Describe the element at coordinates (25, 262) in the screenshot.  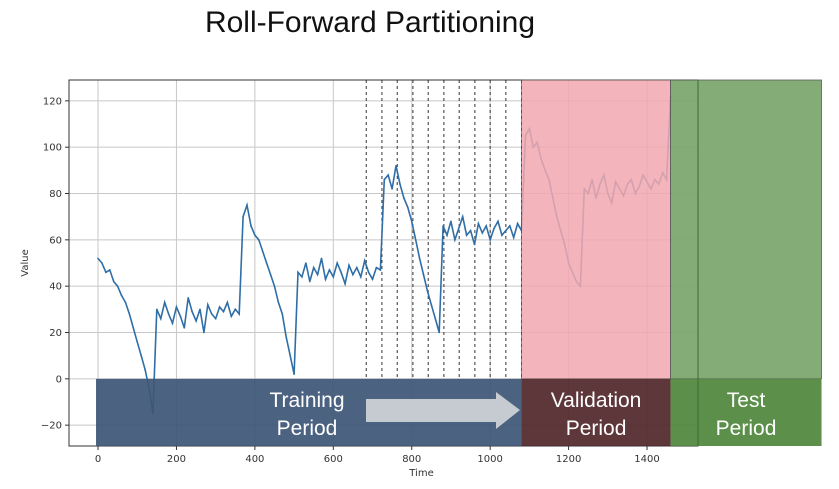
I see `y-axis-label: Value` at that location.